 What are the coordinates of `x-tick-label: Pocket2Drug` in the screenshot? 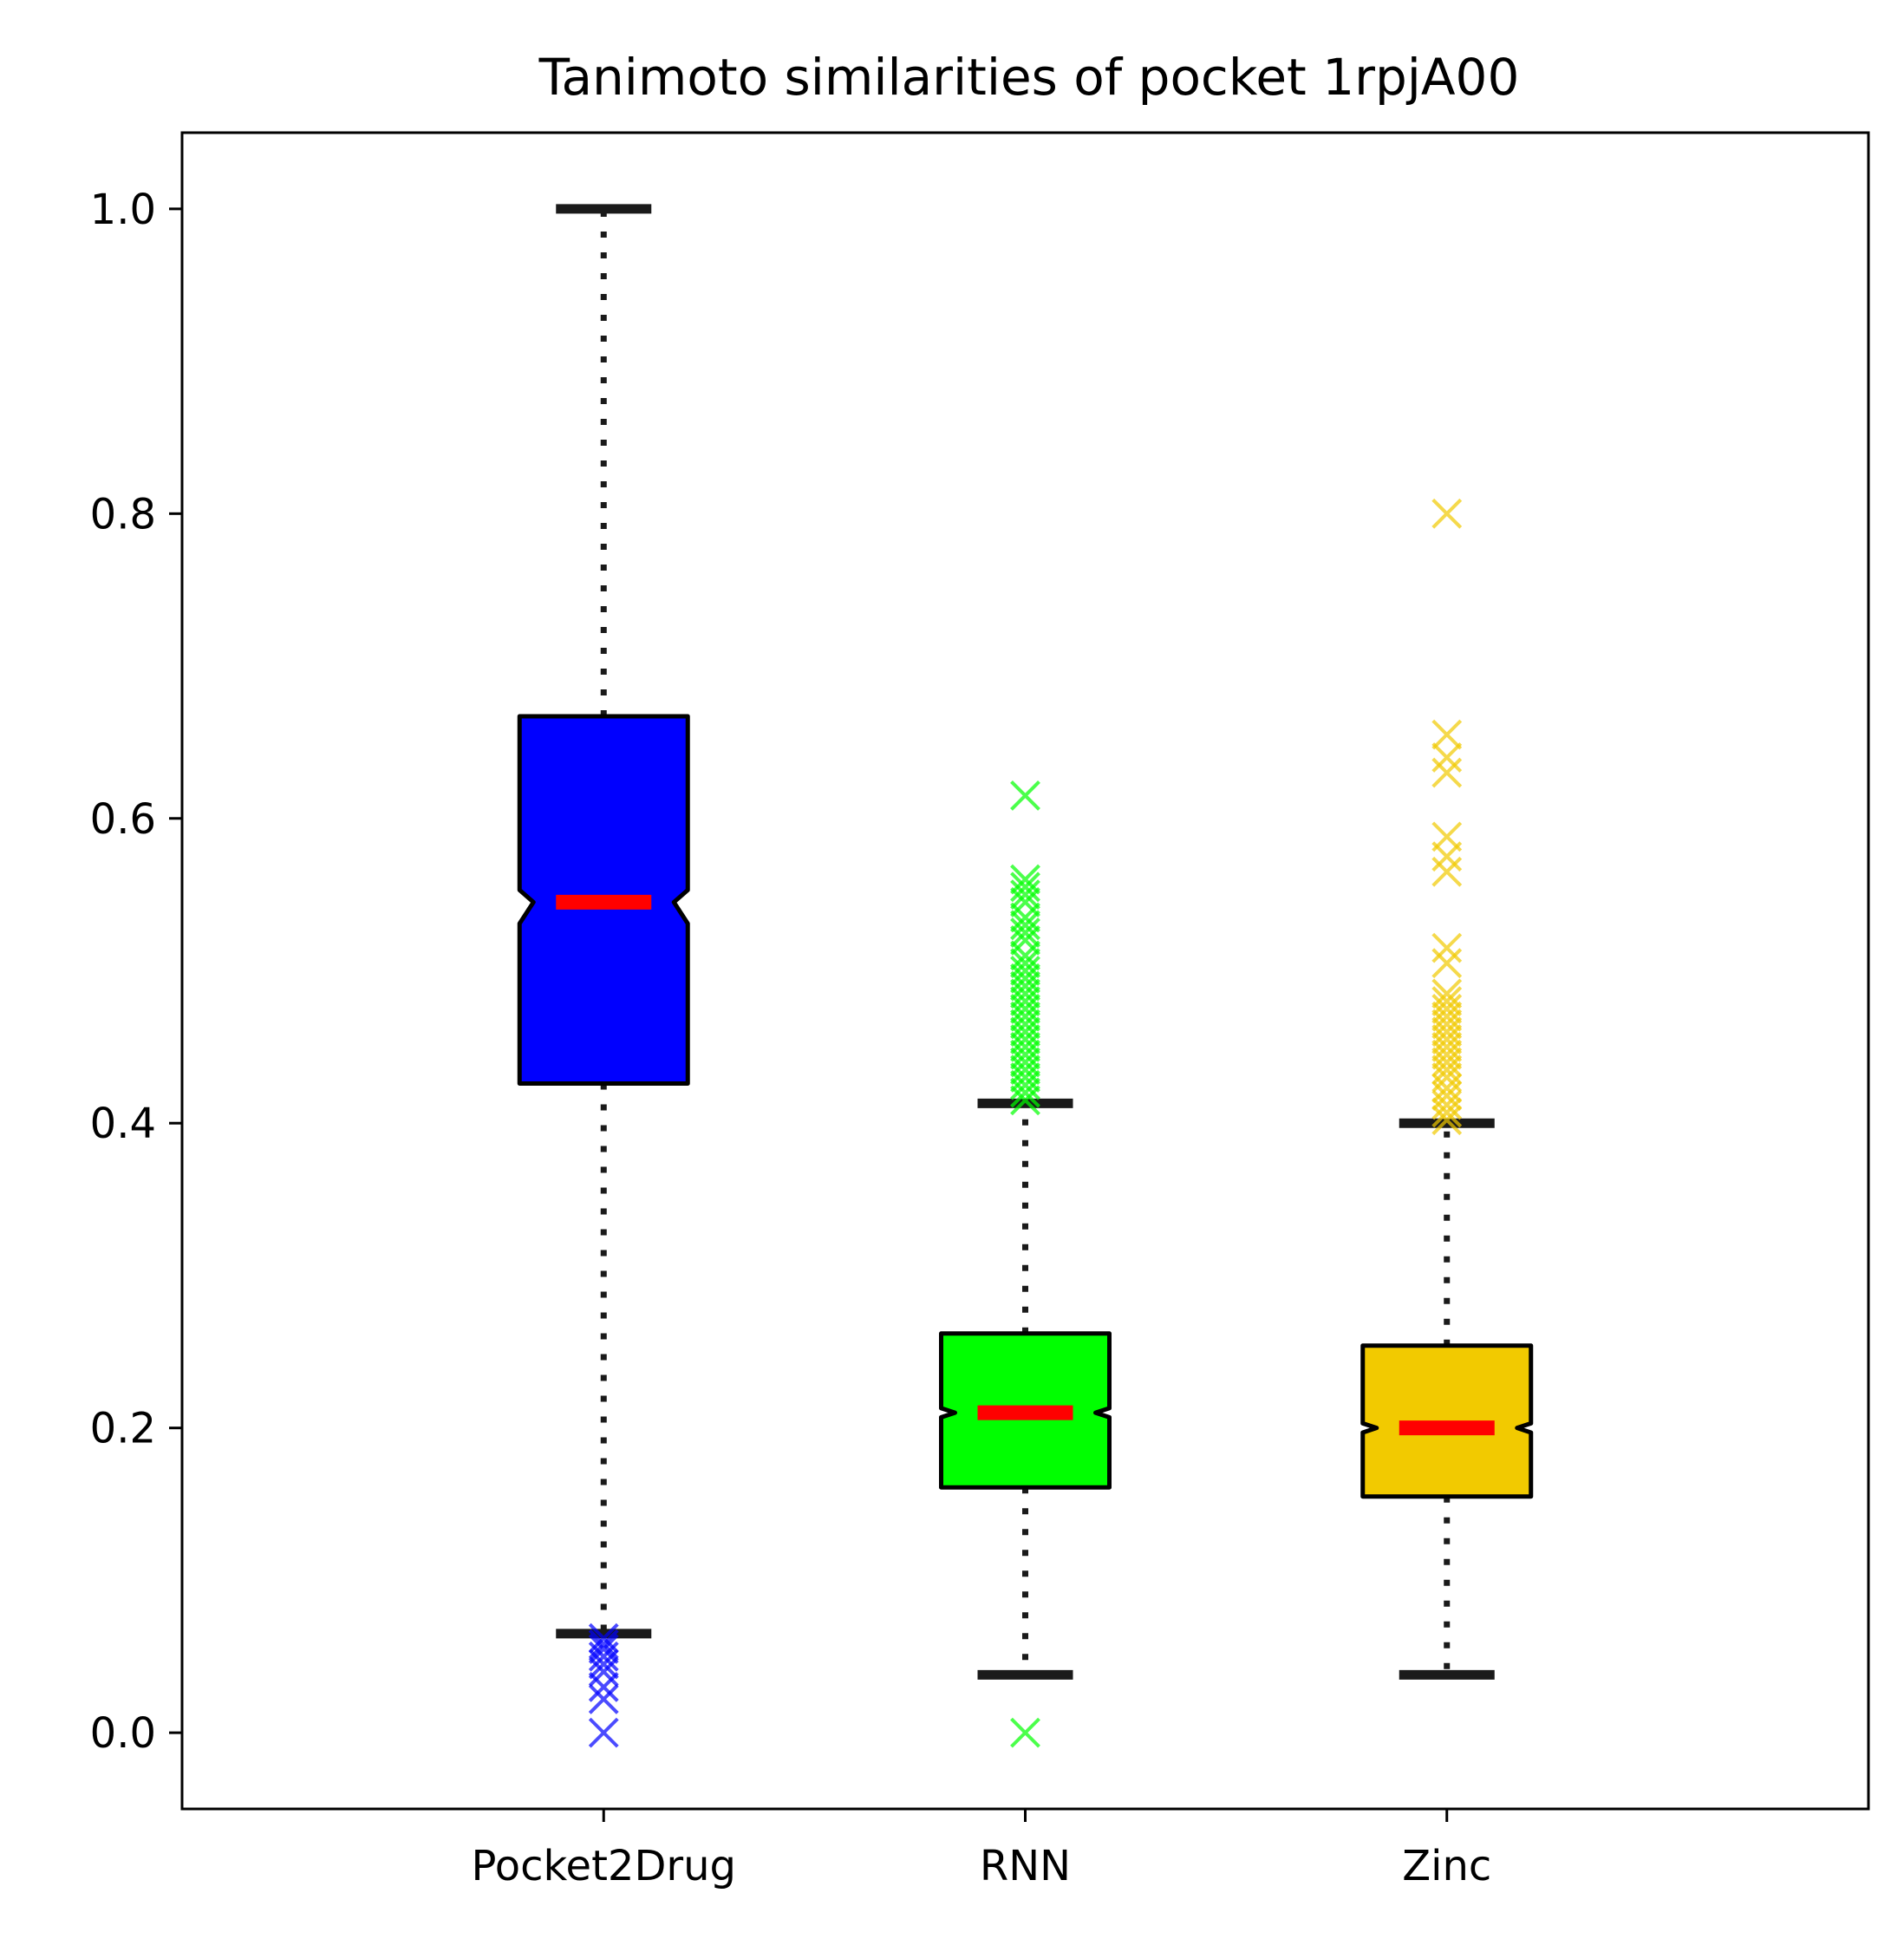 It's located at (603, 1866).